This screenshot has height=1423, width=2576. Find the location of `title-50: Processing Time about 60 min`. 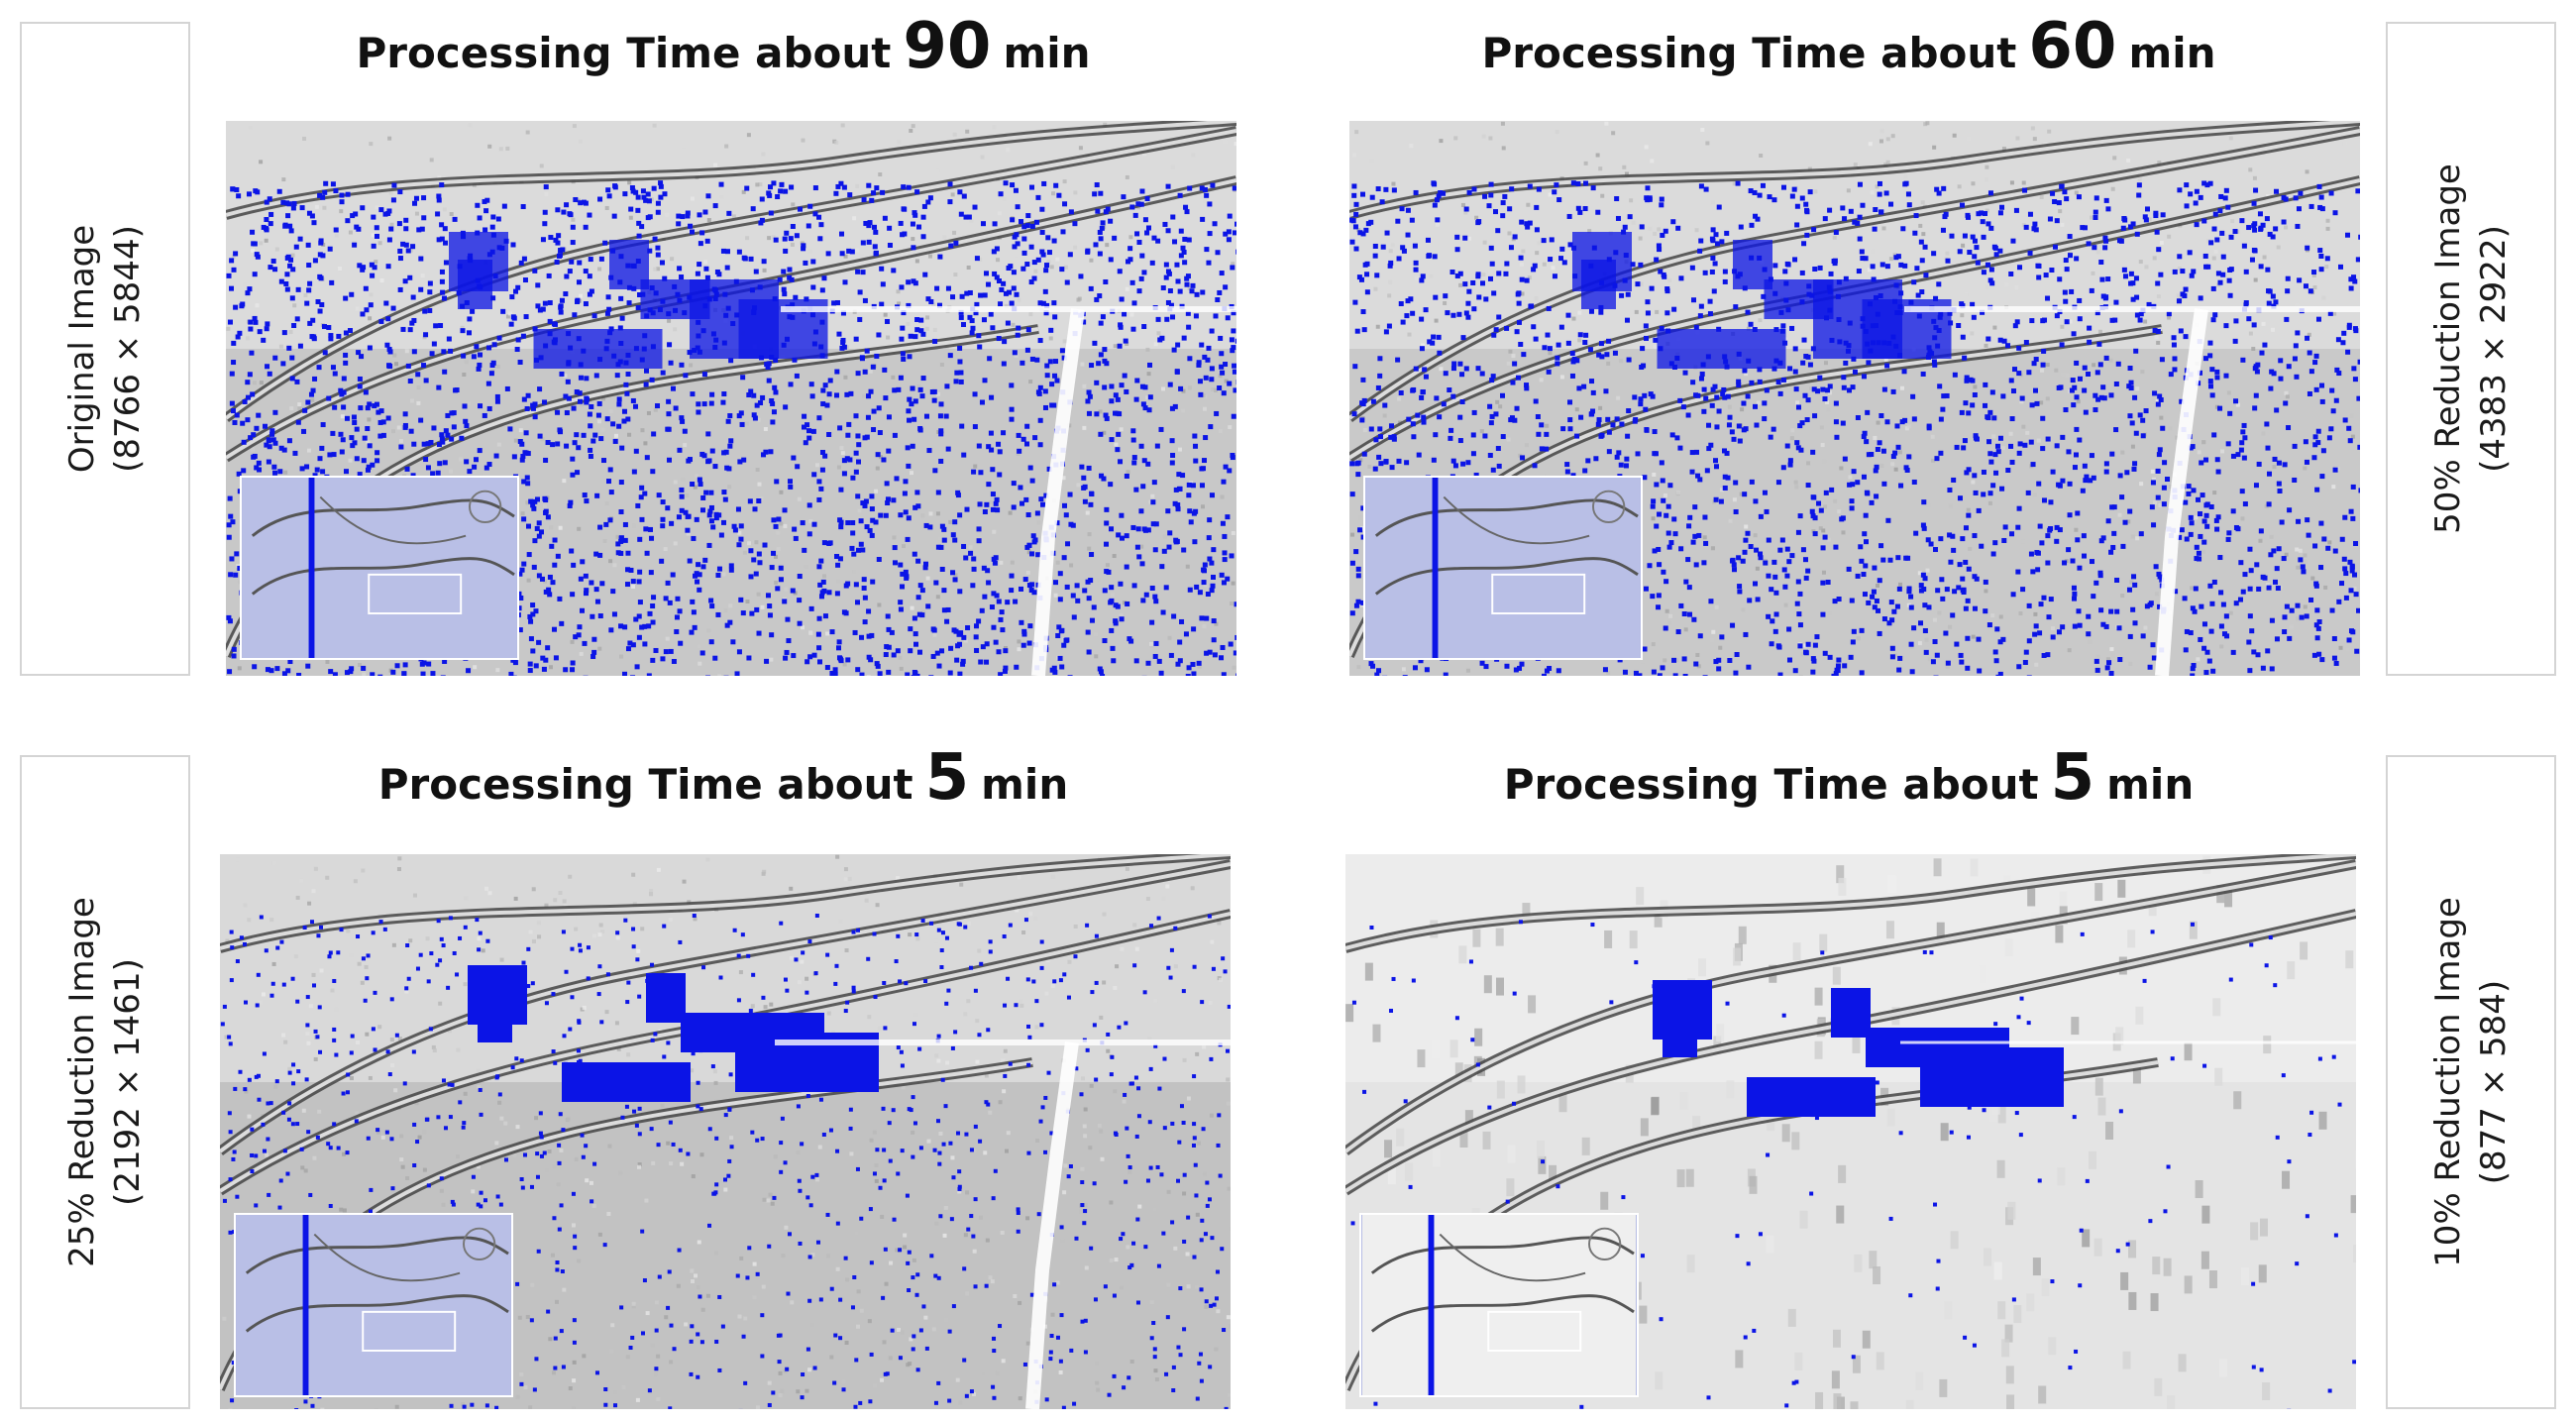

title-50: Processing Time about 60 min is located at coordinates (1849, 54).